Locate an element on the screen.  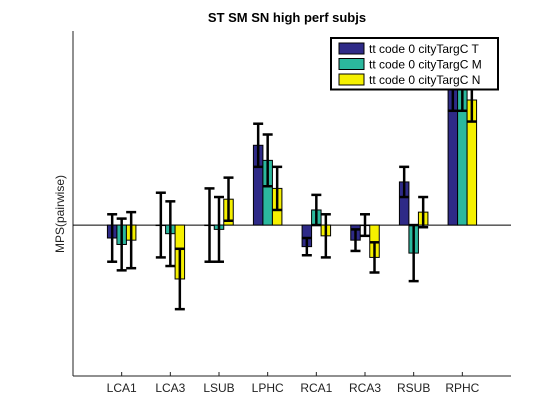
x-tick-label: LPHC is located at coordinates (268, 388).